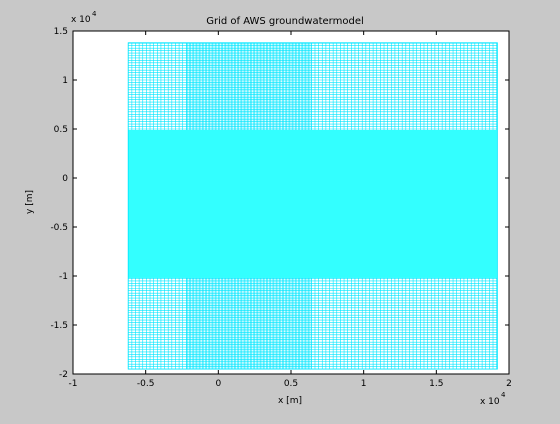  Describe the element at coordinates (503, 395) in the screenshot. I see `x-scale-exponent: 4` at that location.